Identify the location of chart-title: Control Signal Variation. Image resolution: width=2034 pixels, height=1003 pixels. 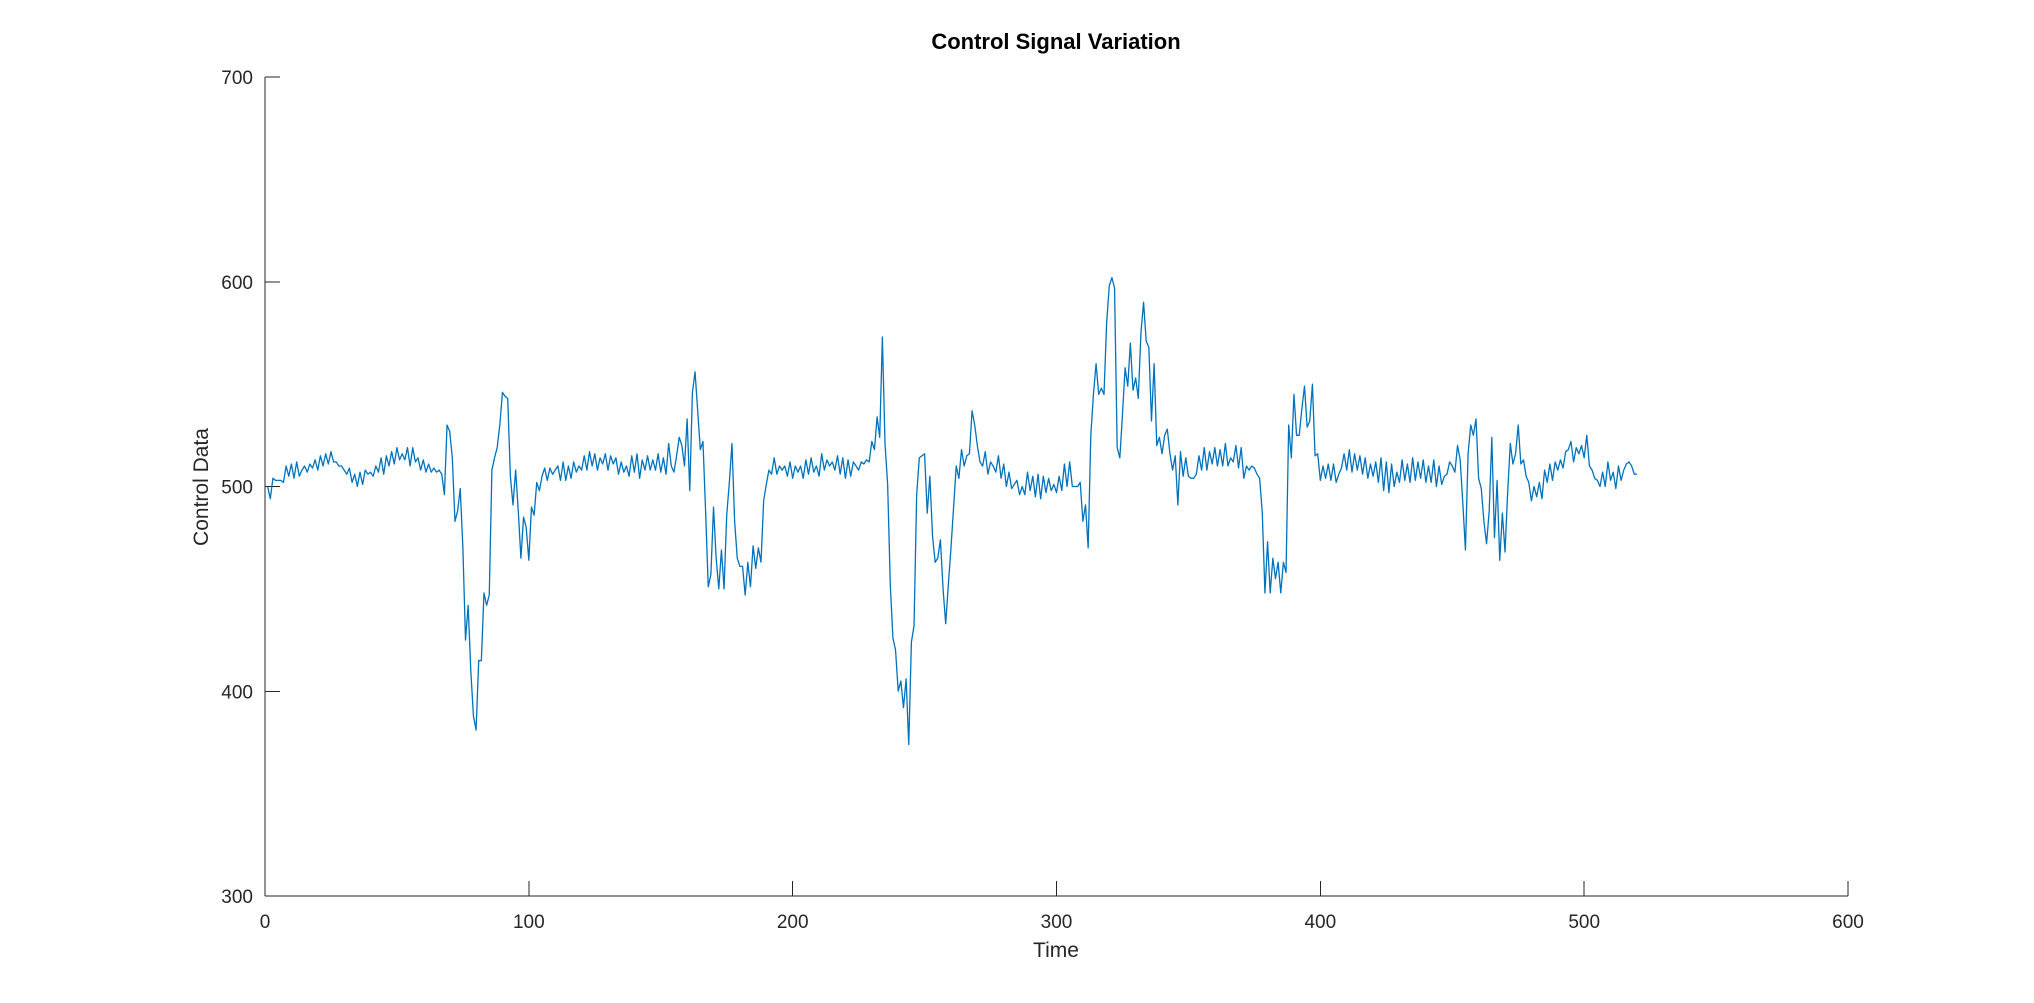
(1055, 41).